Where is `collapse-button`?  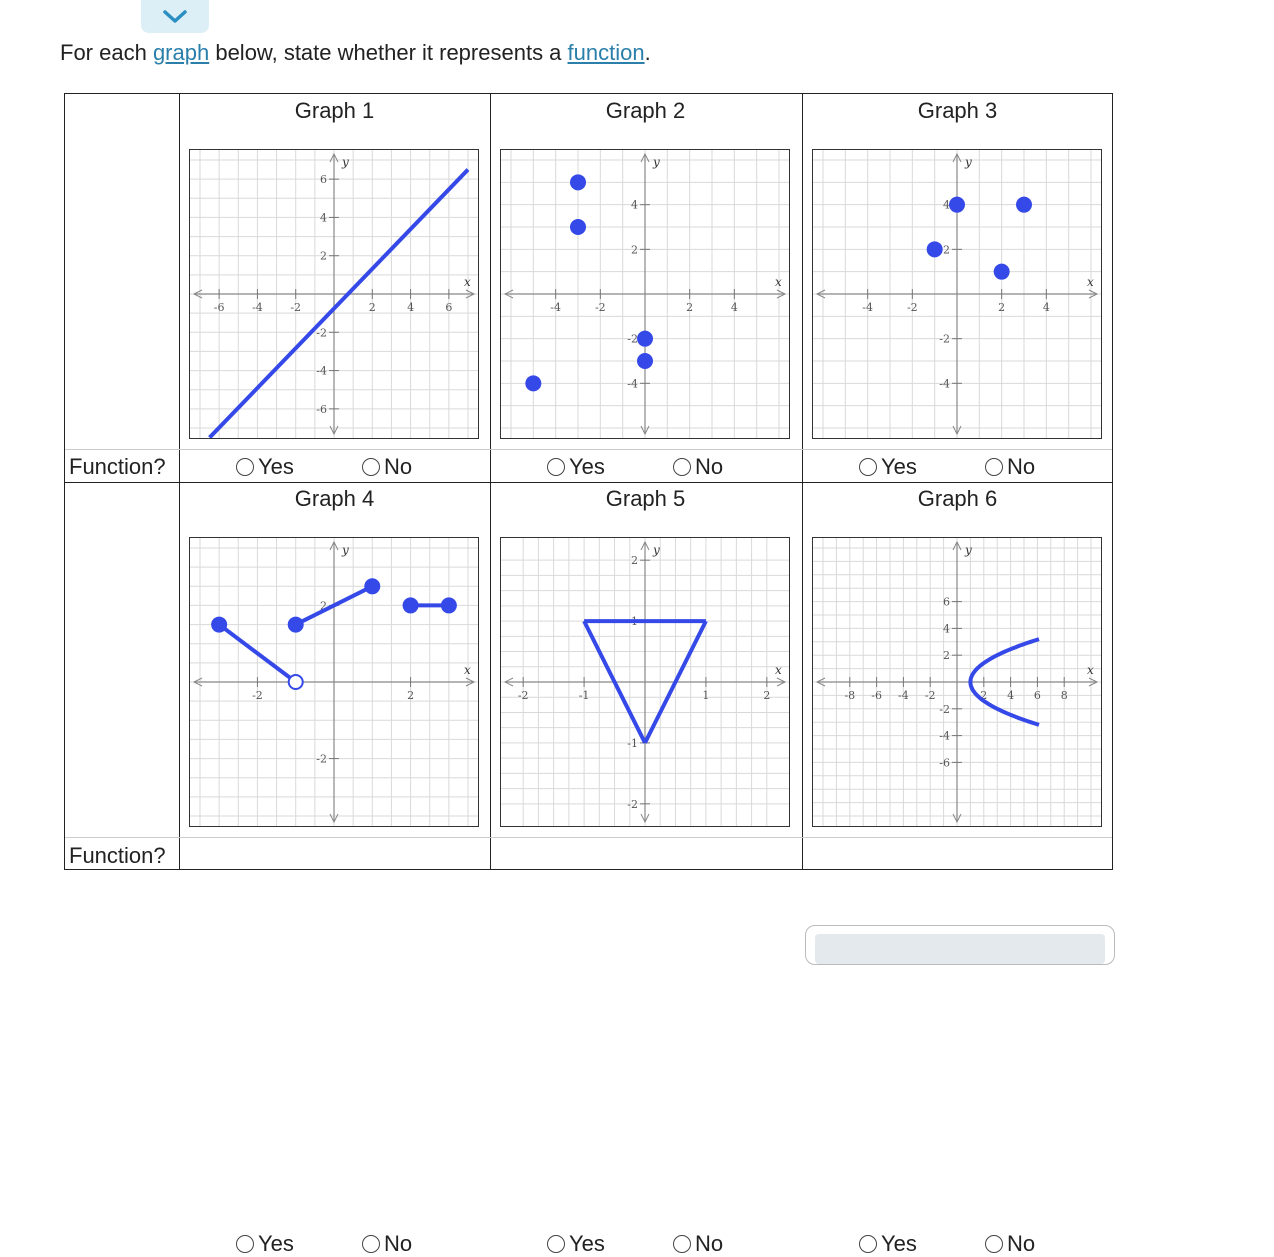
collapse-button is located at coordinates (175, 16).